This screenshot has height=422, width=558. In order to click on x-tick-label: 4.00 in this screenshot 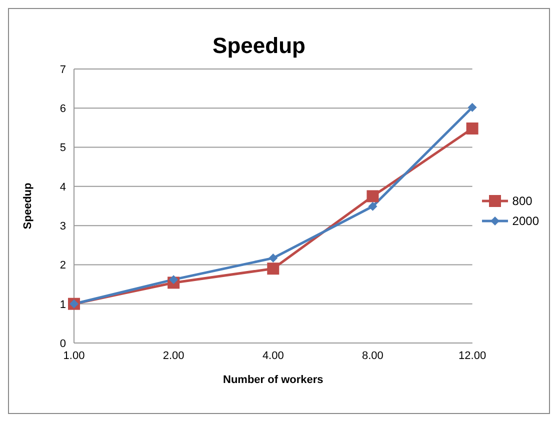, I will do `click(273, 356)`.